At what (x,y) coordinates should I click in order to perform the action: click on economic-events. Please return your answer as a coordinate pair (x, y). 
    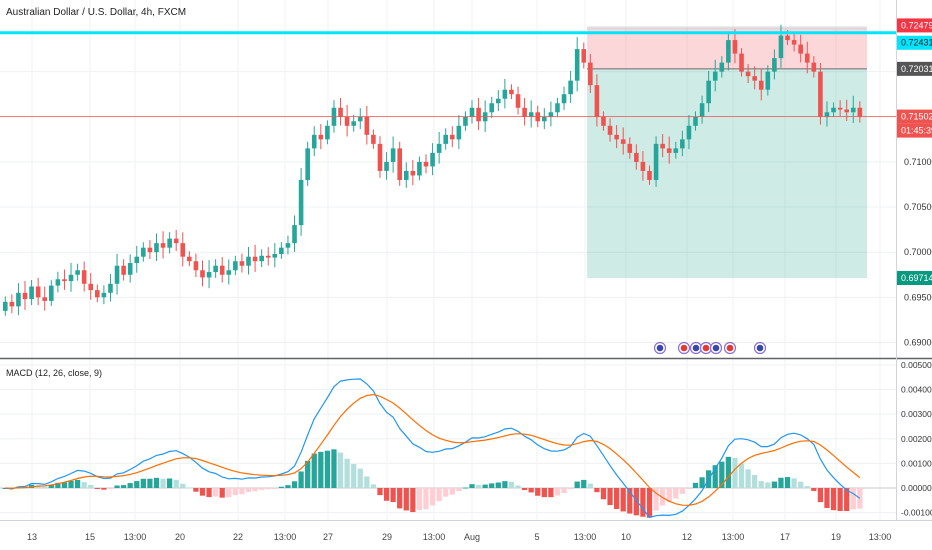
    Looking at the image, I should click on (710, 348).